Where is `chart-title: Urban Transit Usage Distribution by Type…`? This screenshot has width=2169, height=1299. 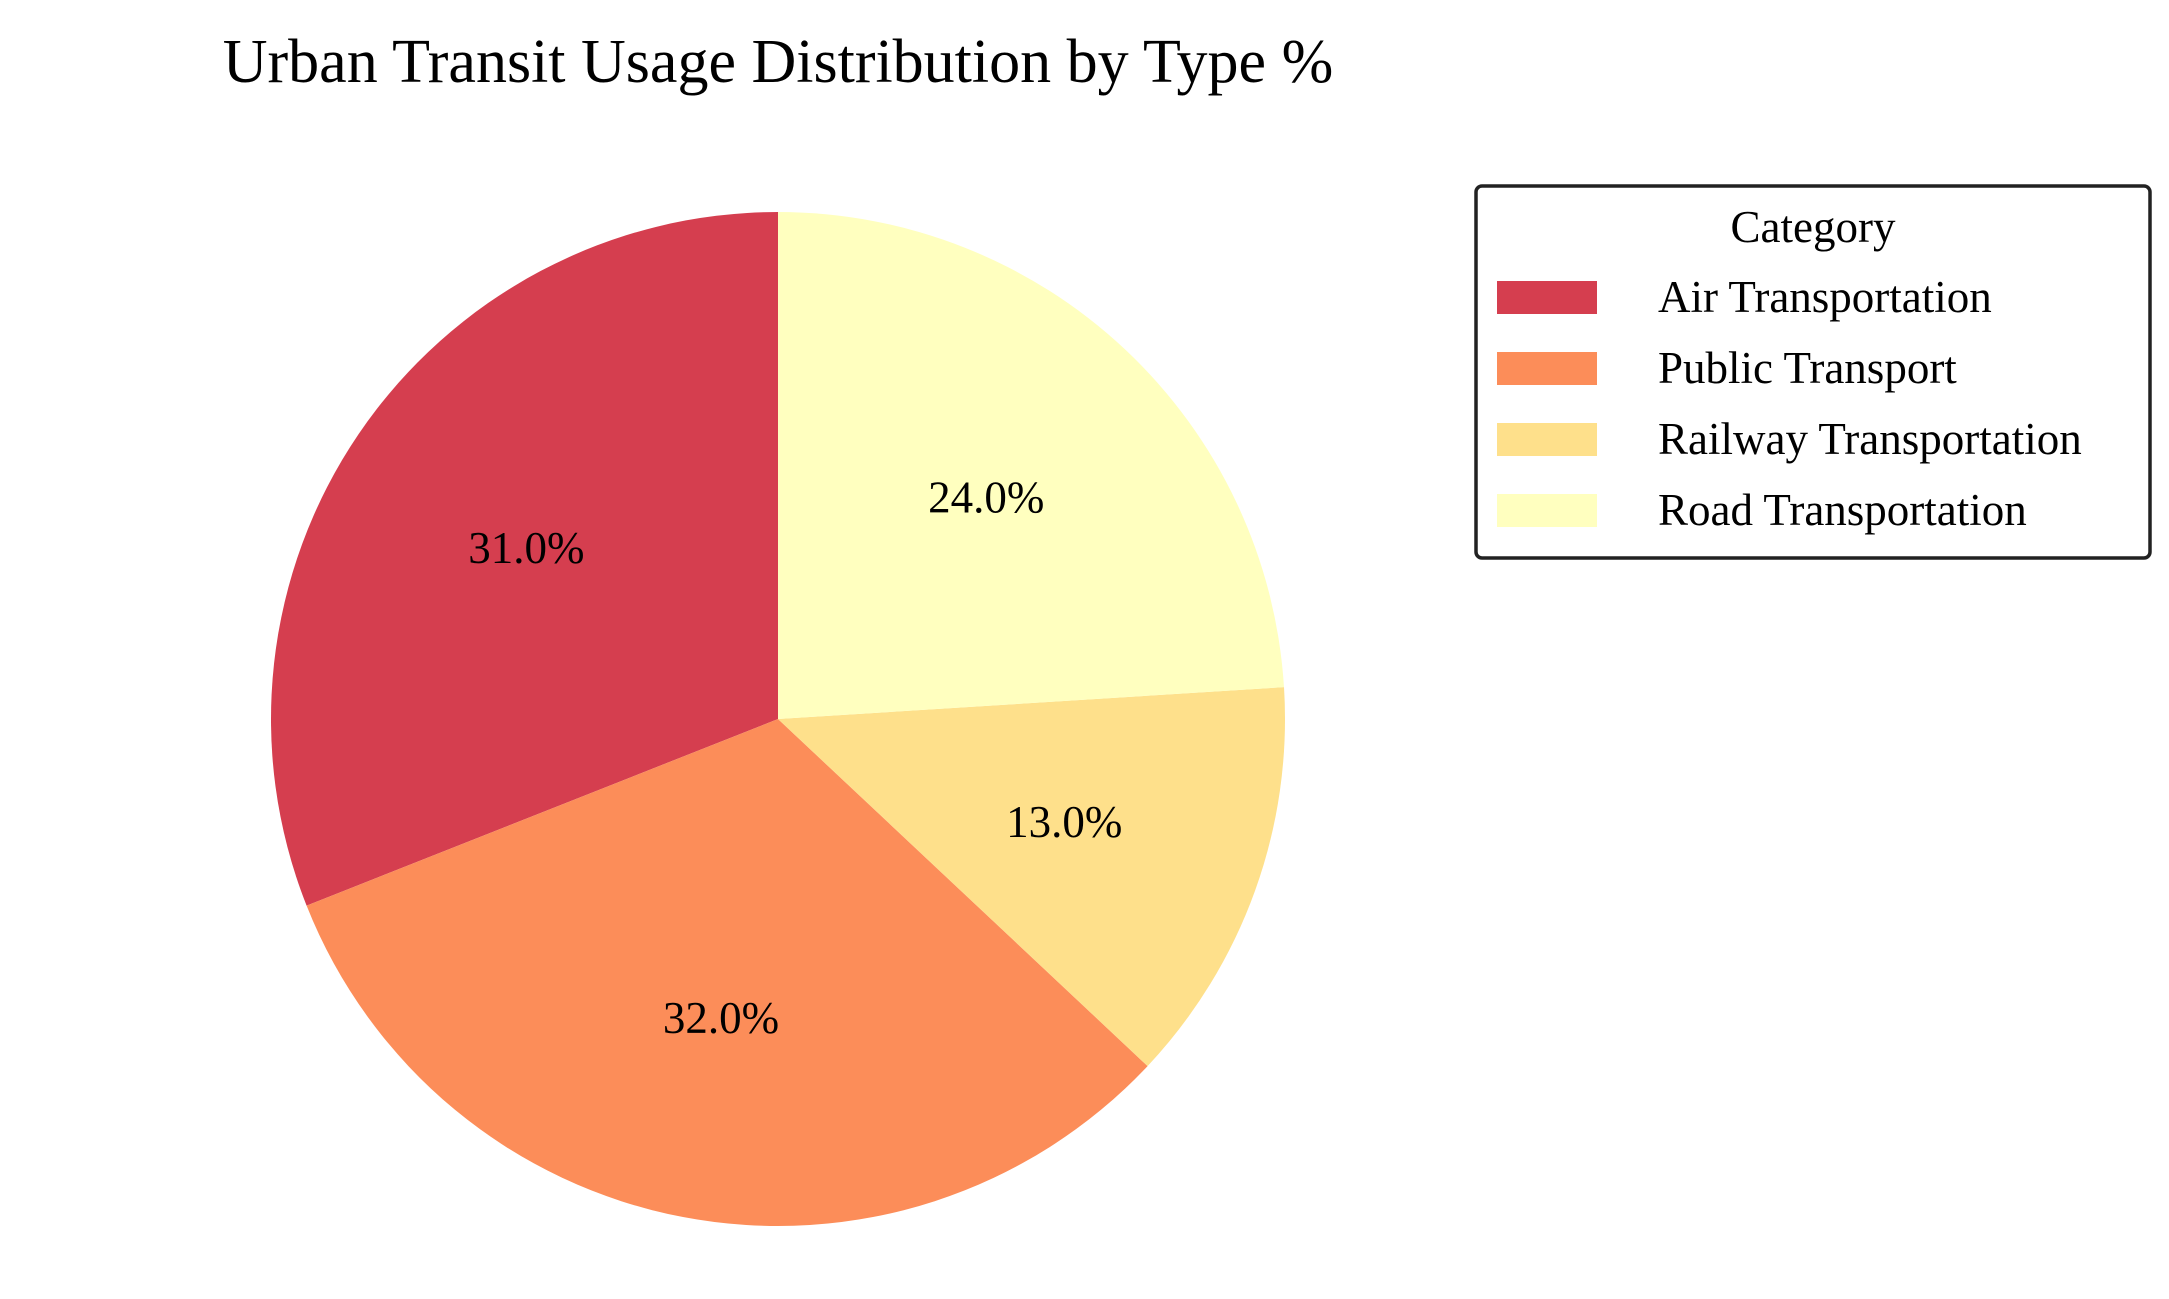
chart-title: Urban Transit Usage Distribution by Type… is located at coordinates (778, 62).